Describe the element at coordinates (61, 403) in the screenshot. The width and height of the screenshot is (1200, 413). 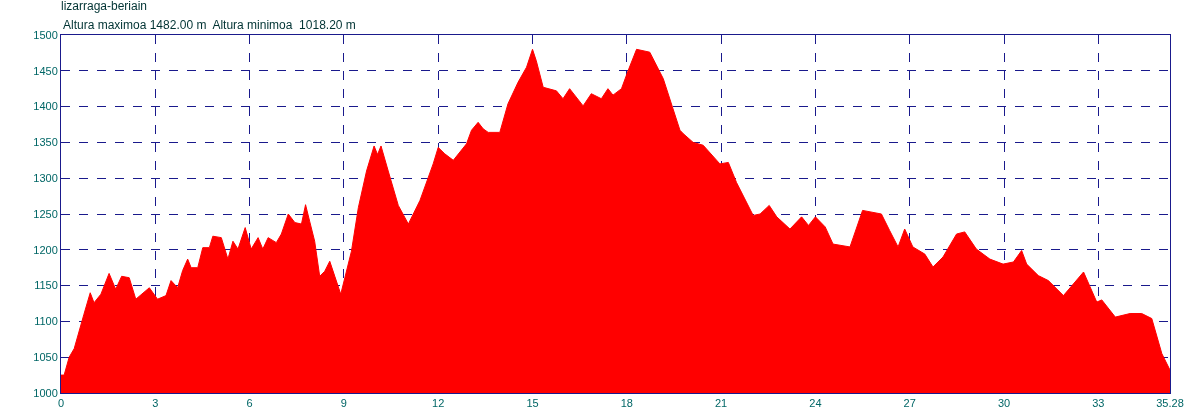
I see `x-tick-label: 0` at that location.